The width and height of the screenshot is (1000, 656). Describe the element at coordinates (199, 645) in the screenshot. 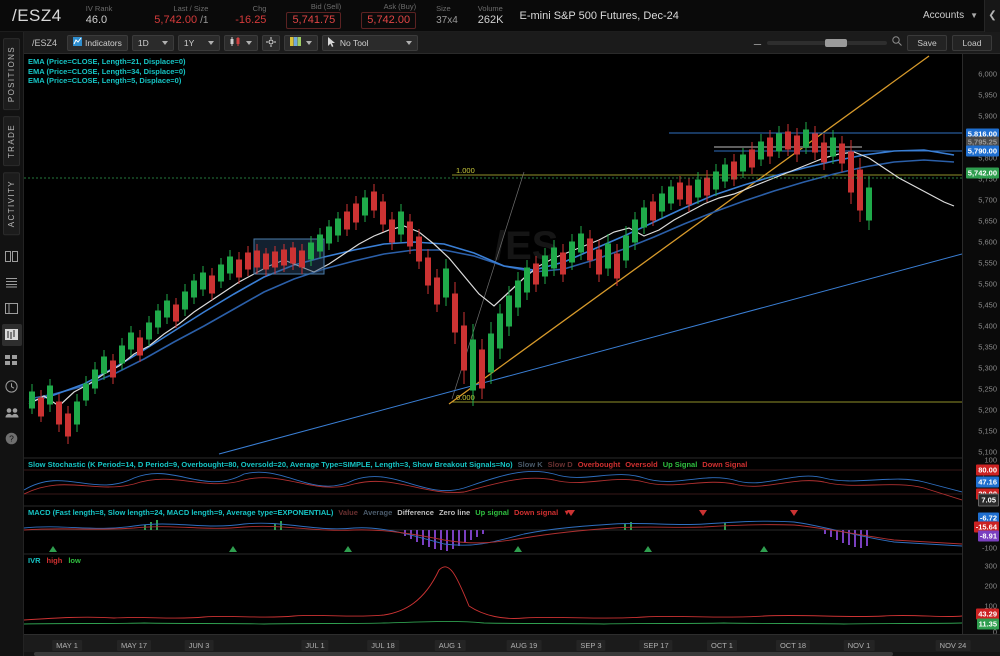

I see `date-tick: JUN 3` at that location.